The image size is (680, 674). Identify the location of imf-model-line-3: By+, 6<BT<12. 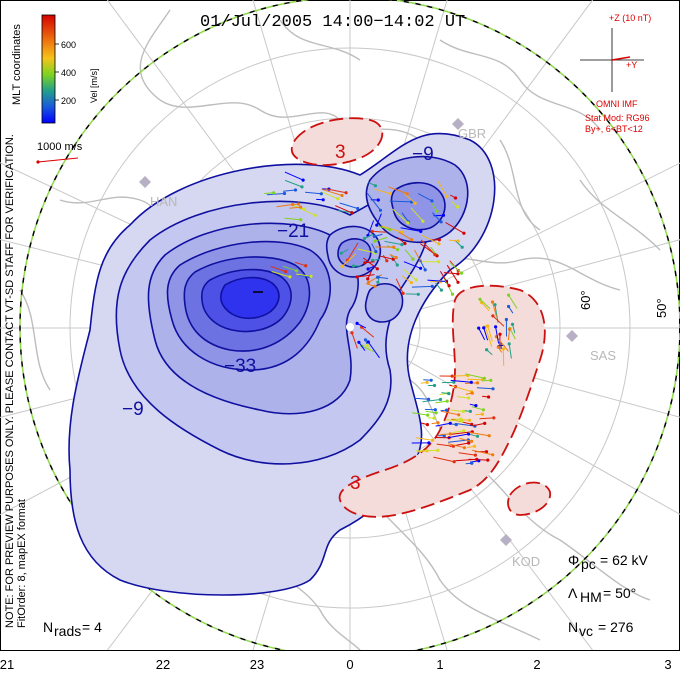
(614, 129).